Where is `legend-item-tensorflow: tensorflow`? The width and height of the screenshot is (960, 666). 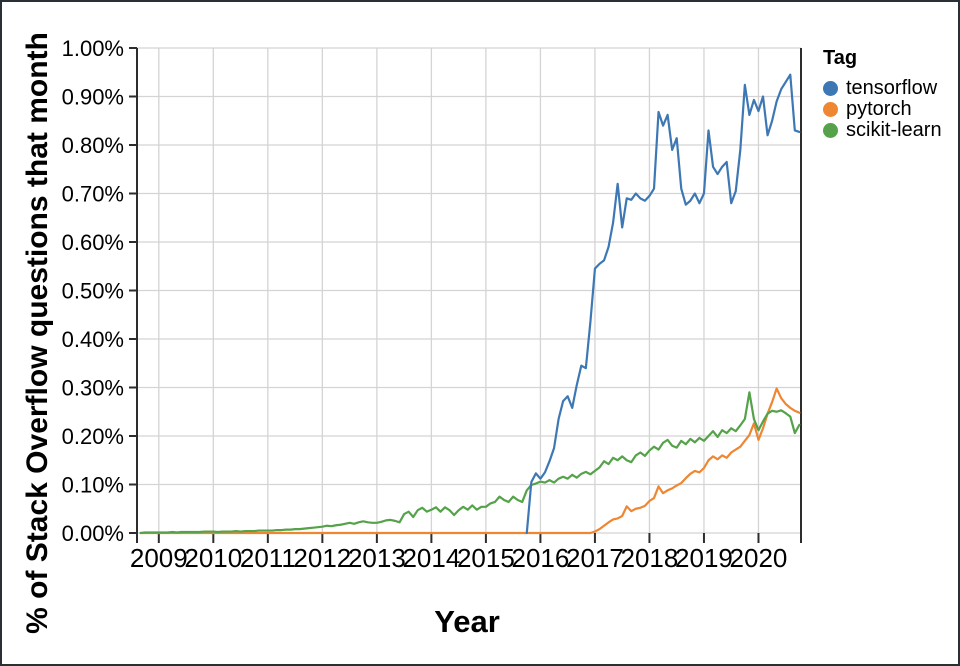 legend-item-tensorflow: tensorflow is located at coordinates (889, 88).